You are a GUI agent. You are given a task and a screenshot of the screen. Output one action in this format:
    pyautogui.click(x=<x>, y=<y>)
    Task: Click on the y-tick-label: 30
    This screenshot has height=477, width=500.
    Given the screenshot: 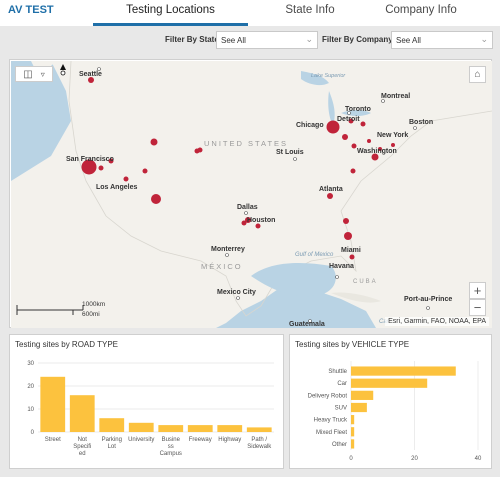 What is the action you would take?
    pyautogui.click(x=30, y=364)
    